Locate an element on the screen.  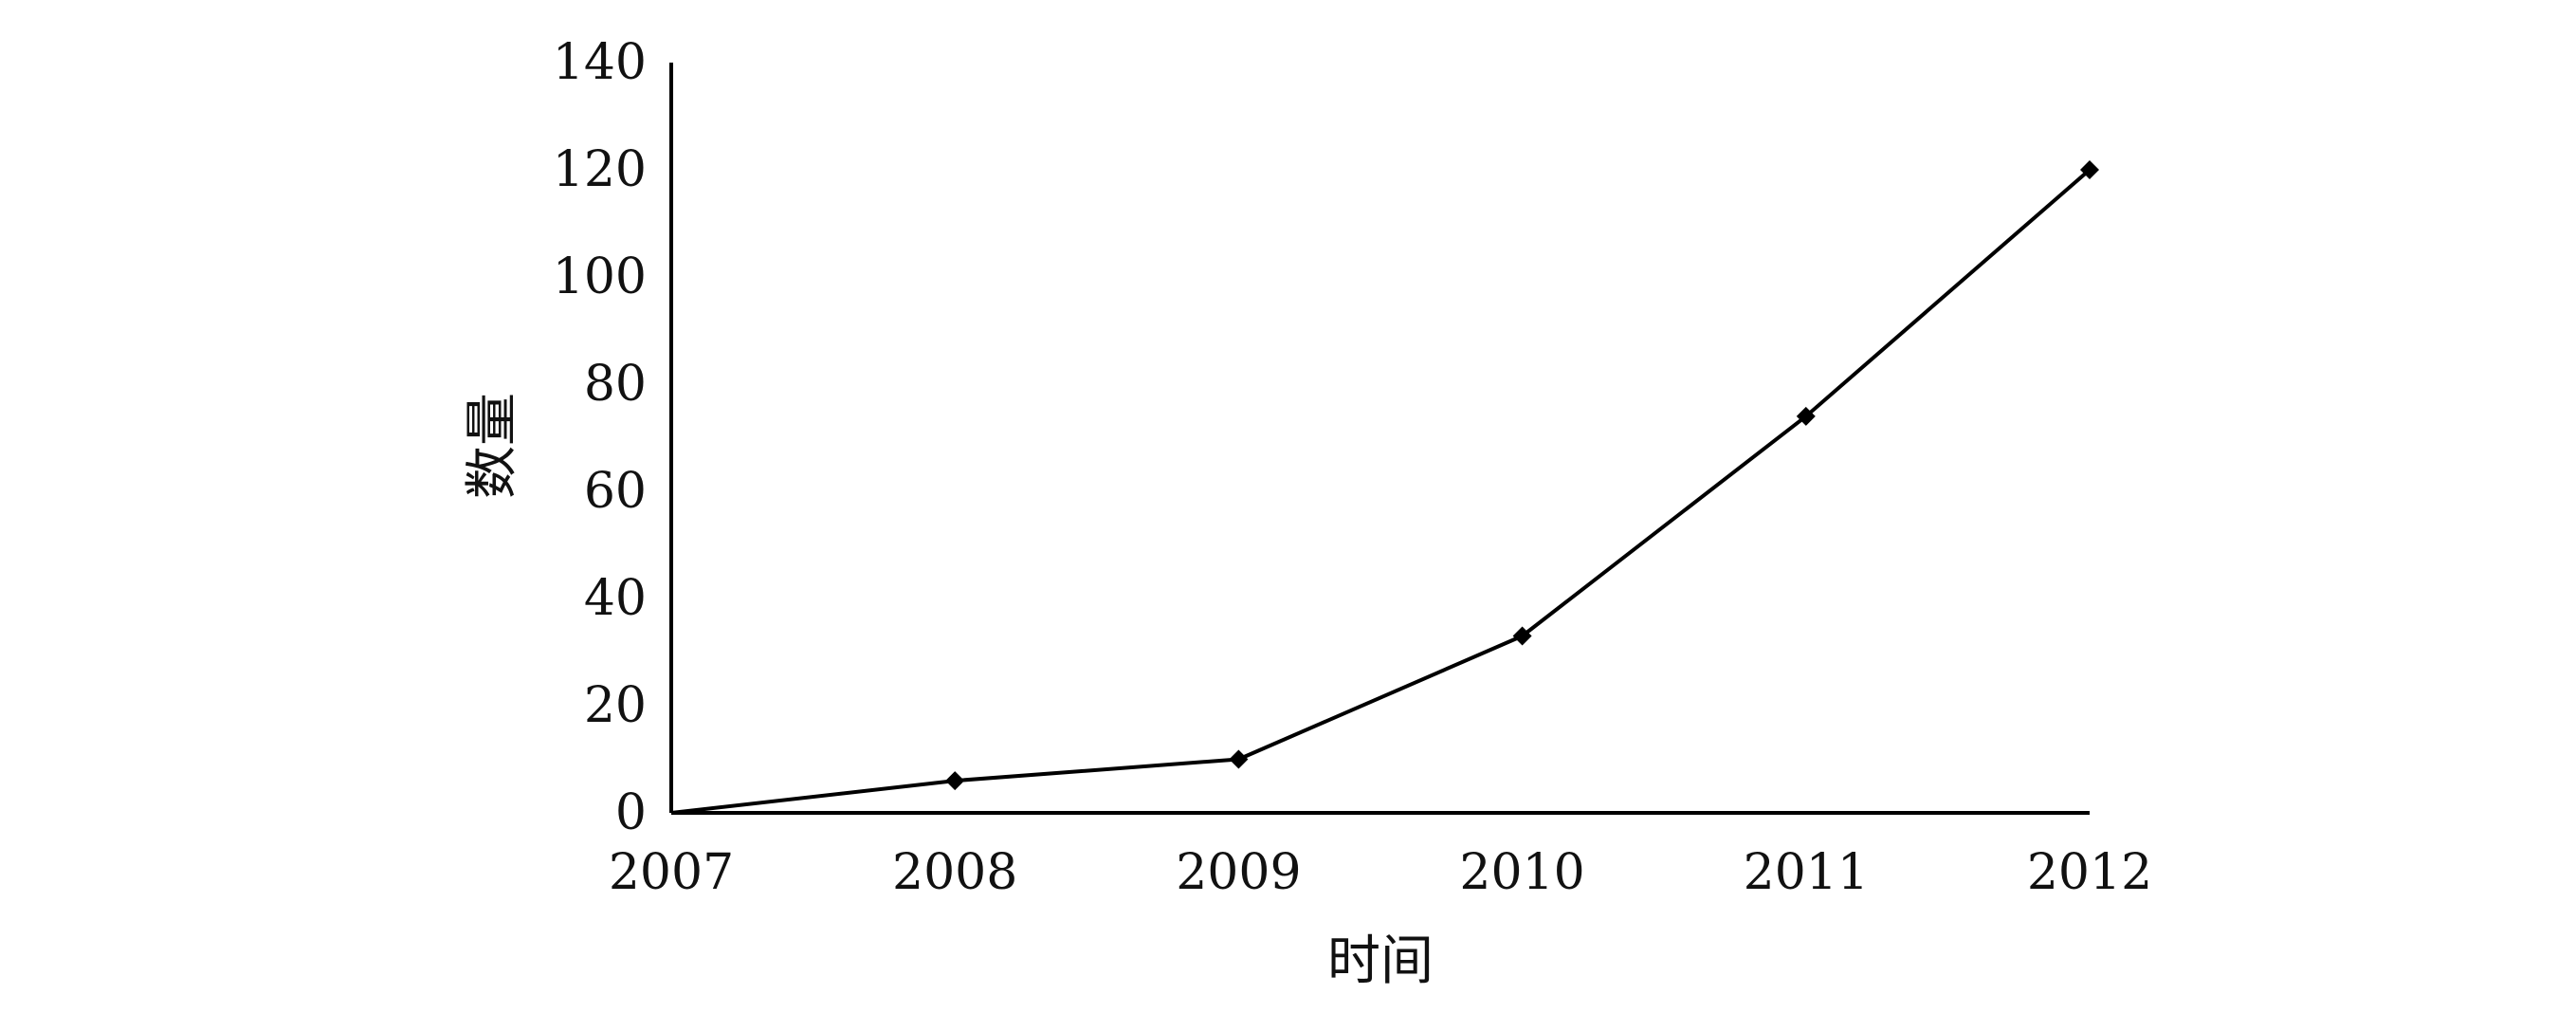
x-tick-label: 2011 is located at coordinates (1806, 873).